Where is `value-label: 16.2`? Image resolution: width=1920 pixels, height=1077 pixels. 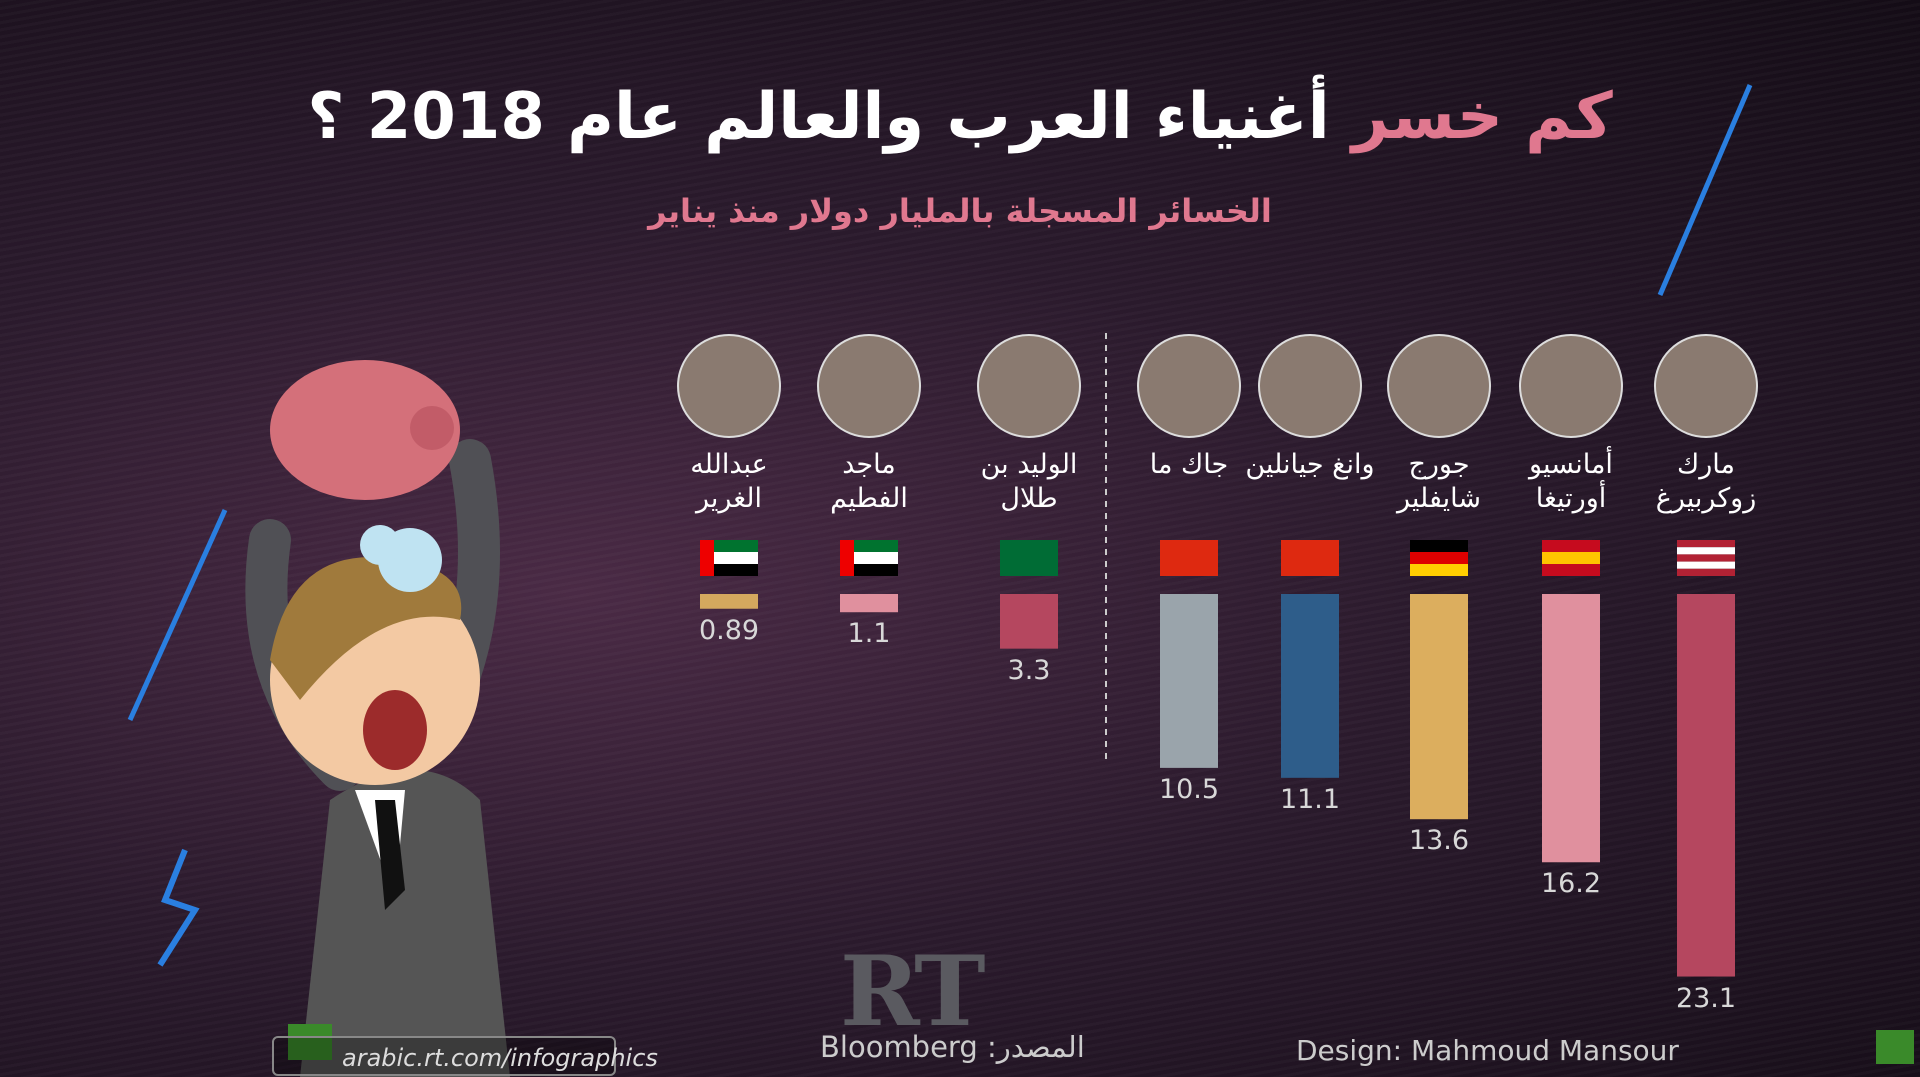 value-label: 16.2 is located at coordinates (1571, 884).